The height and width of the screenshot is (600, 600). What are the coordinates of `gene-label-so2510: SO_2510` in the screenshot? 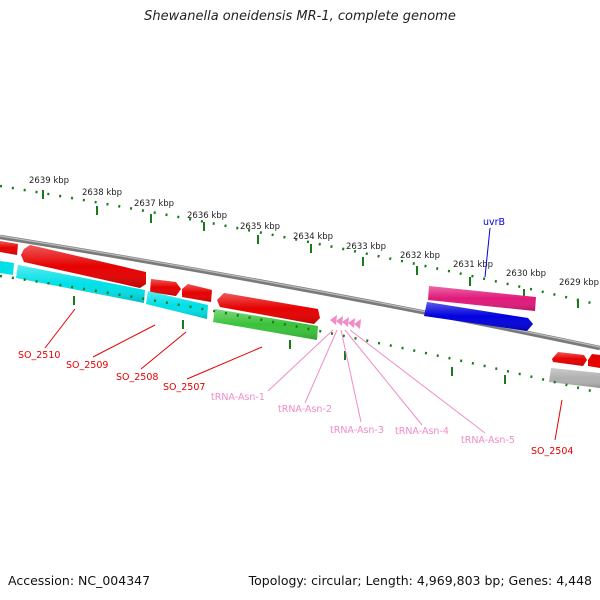 It's located at (47, 334).